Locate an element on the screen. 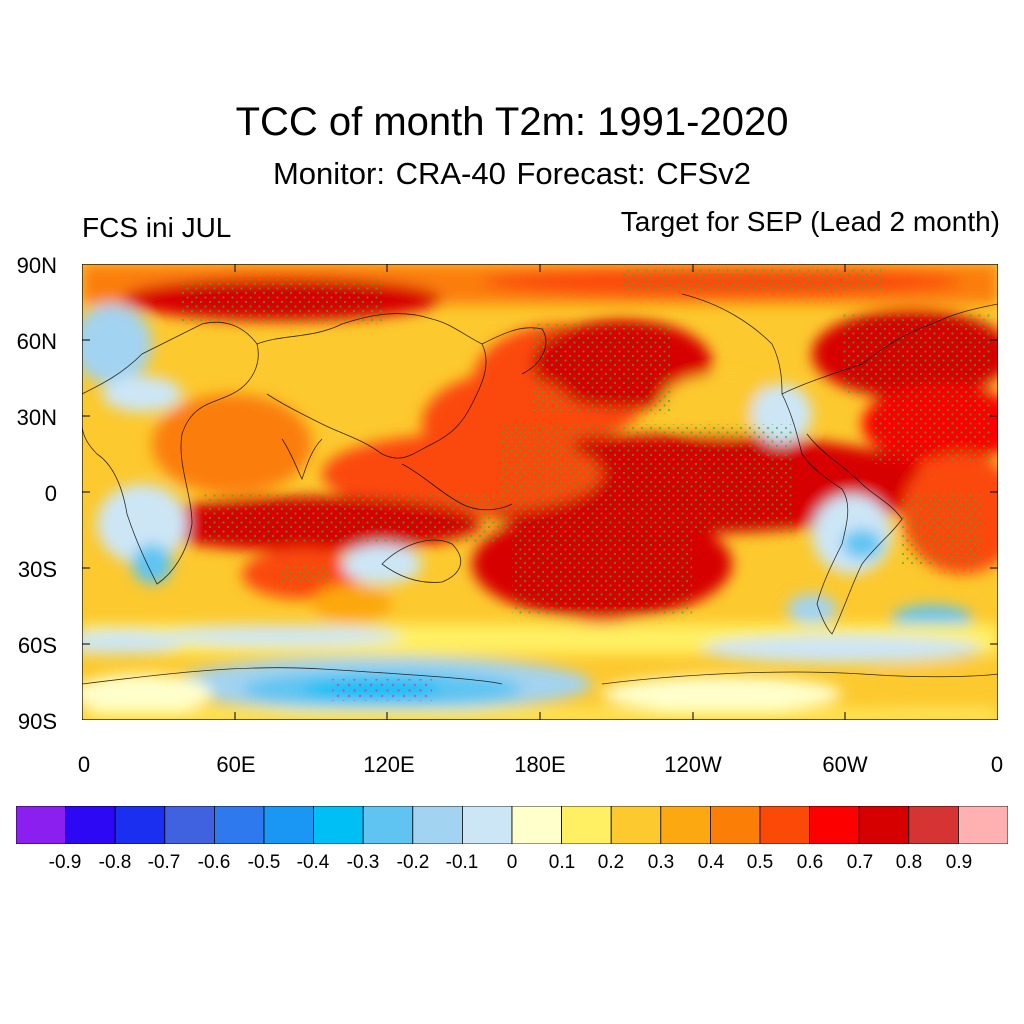  colorbar-label: 0.5 is located at coordinates (760, 862).